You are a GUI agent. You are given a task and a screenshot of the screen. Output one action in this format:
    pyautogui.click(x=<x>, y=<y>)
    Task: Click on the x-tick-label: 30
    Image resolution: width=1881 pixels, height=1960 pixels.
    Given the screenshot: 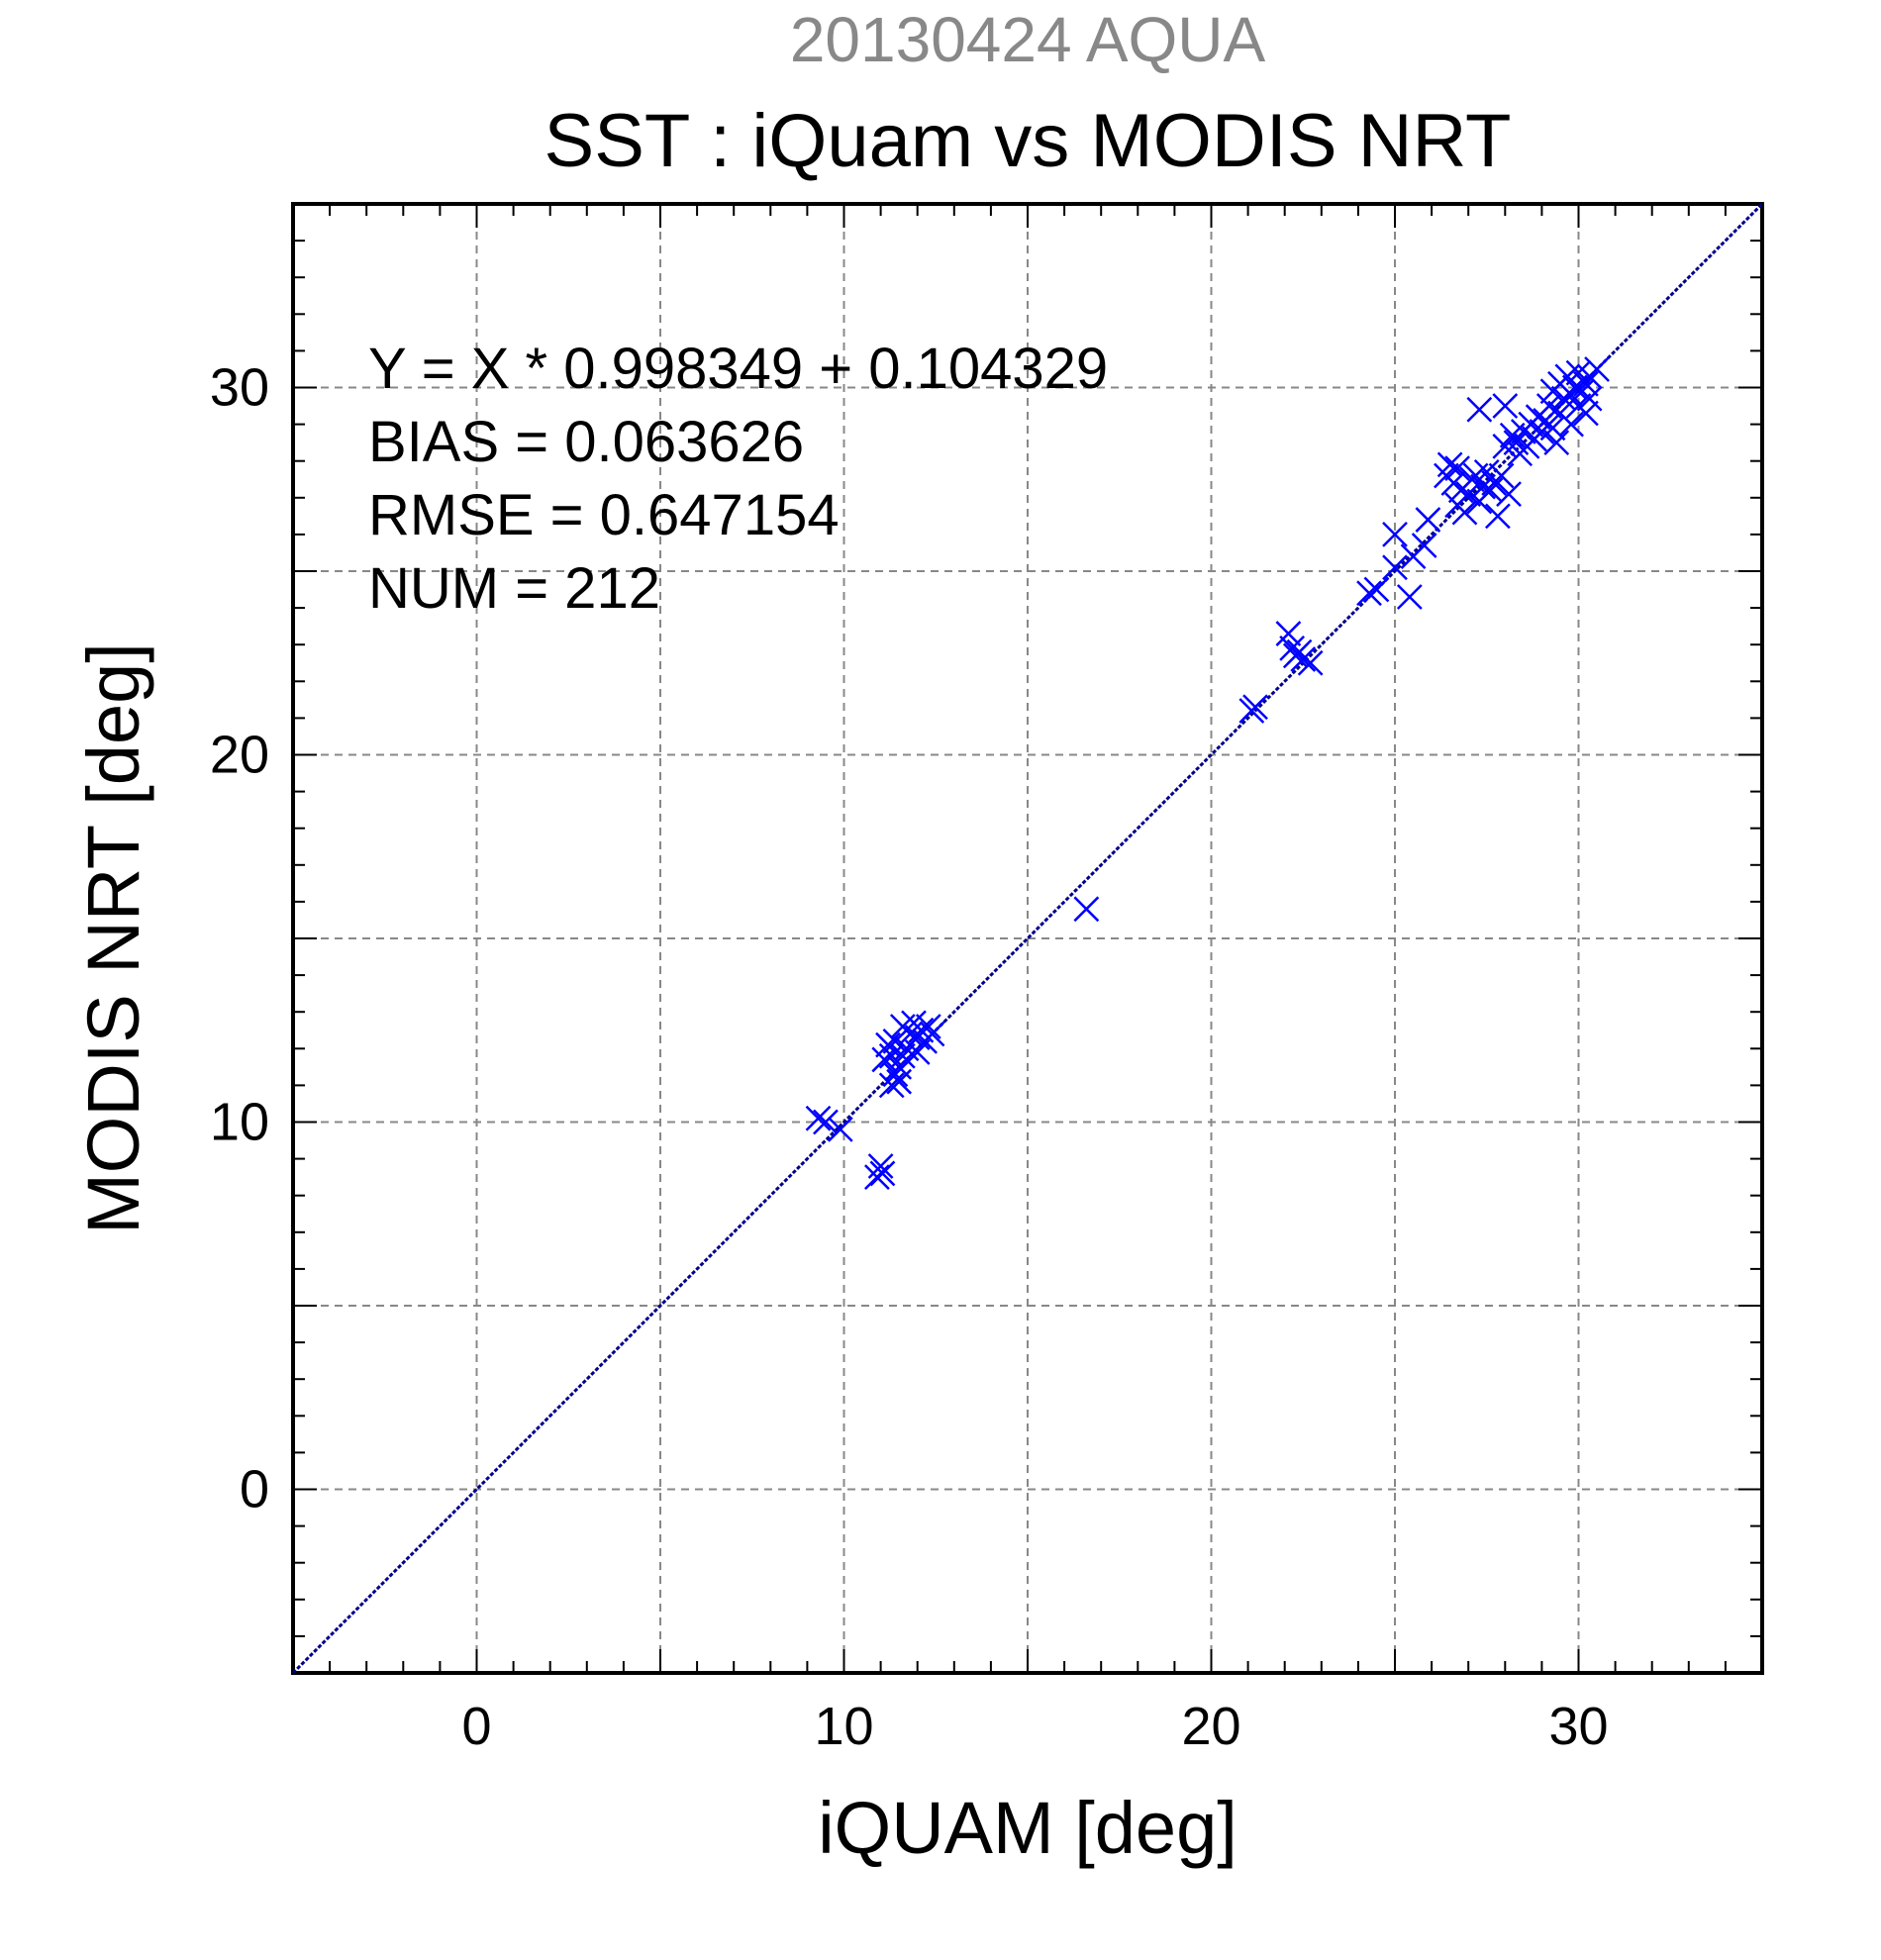 What is the action you would take?
    pyautogui.click(x=1578, y=1726)
    